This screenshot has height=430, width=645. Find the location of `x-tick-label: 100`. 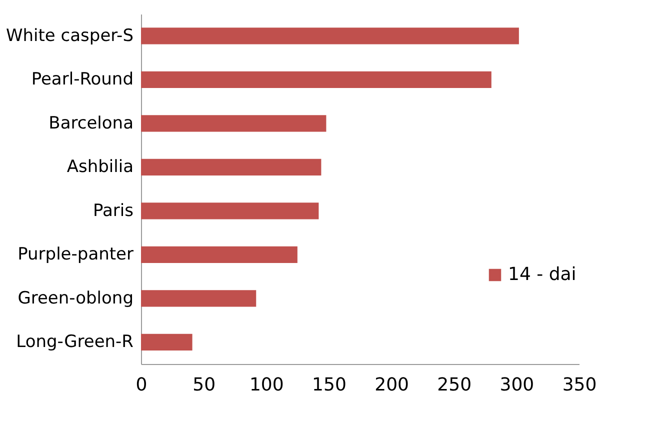

x-tick-label: 100 is located at coordinates (266, 385).